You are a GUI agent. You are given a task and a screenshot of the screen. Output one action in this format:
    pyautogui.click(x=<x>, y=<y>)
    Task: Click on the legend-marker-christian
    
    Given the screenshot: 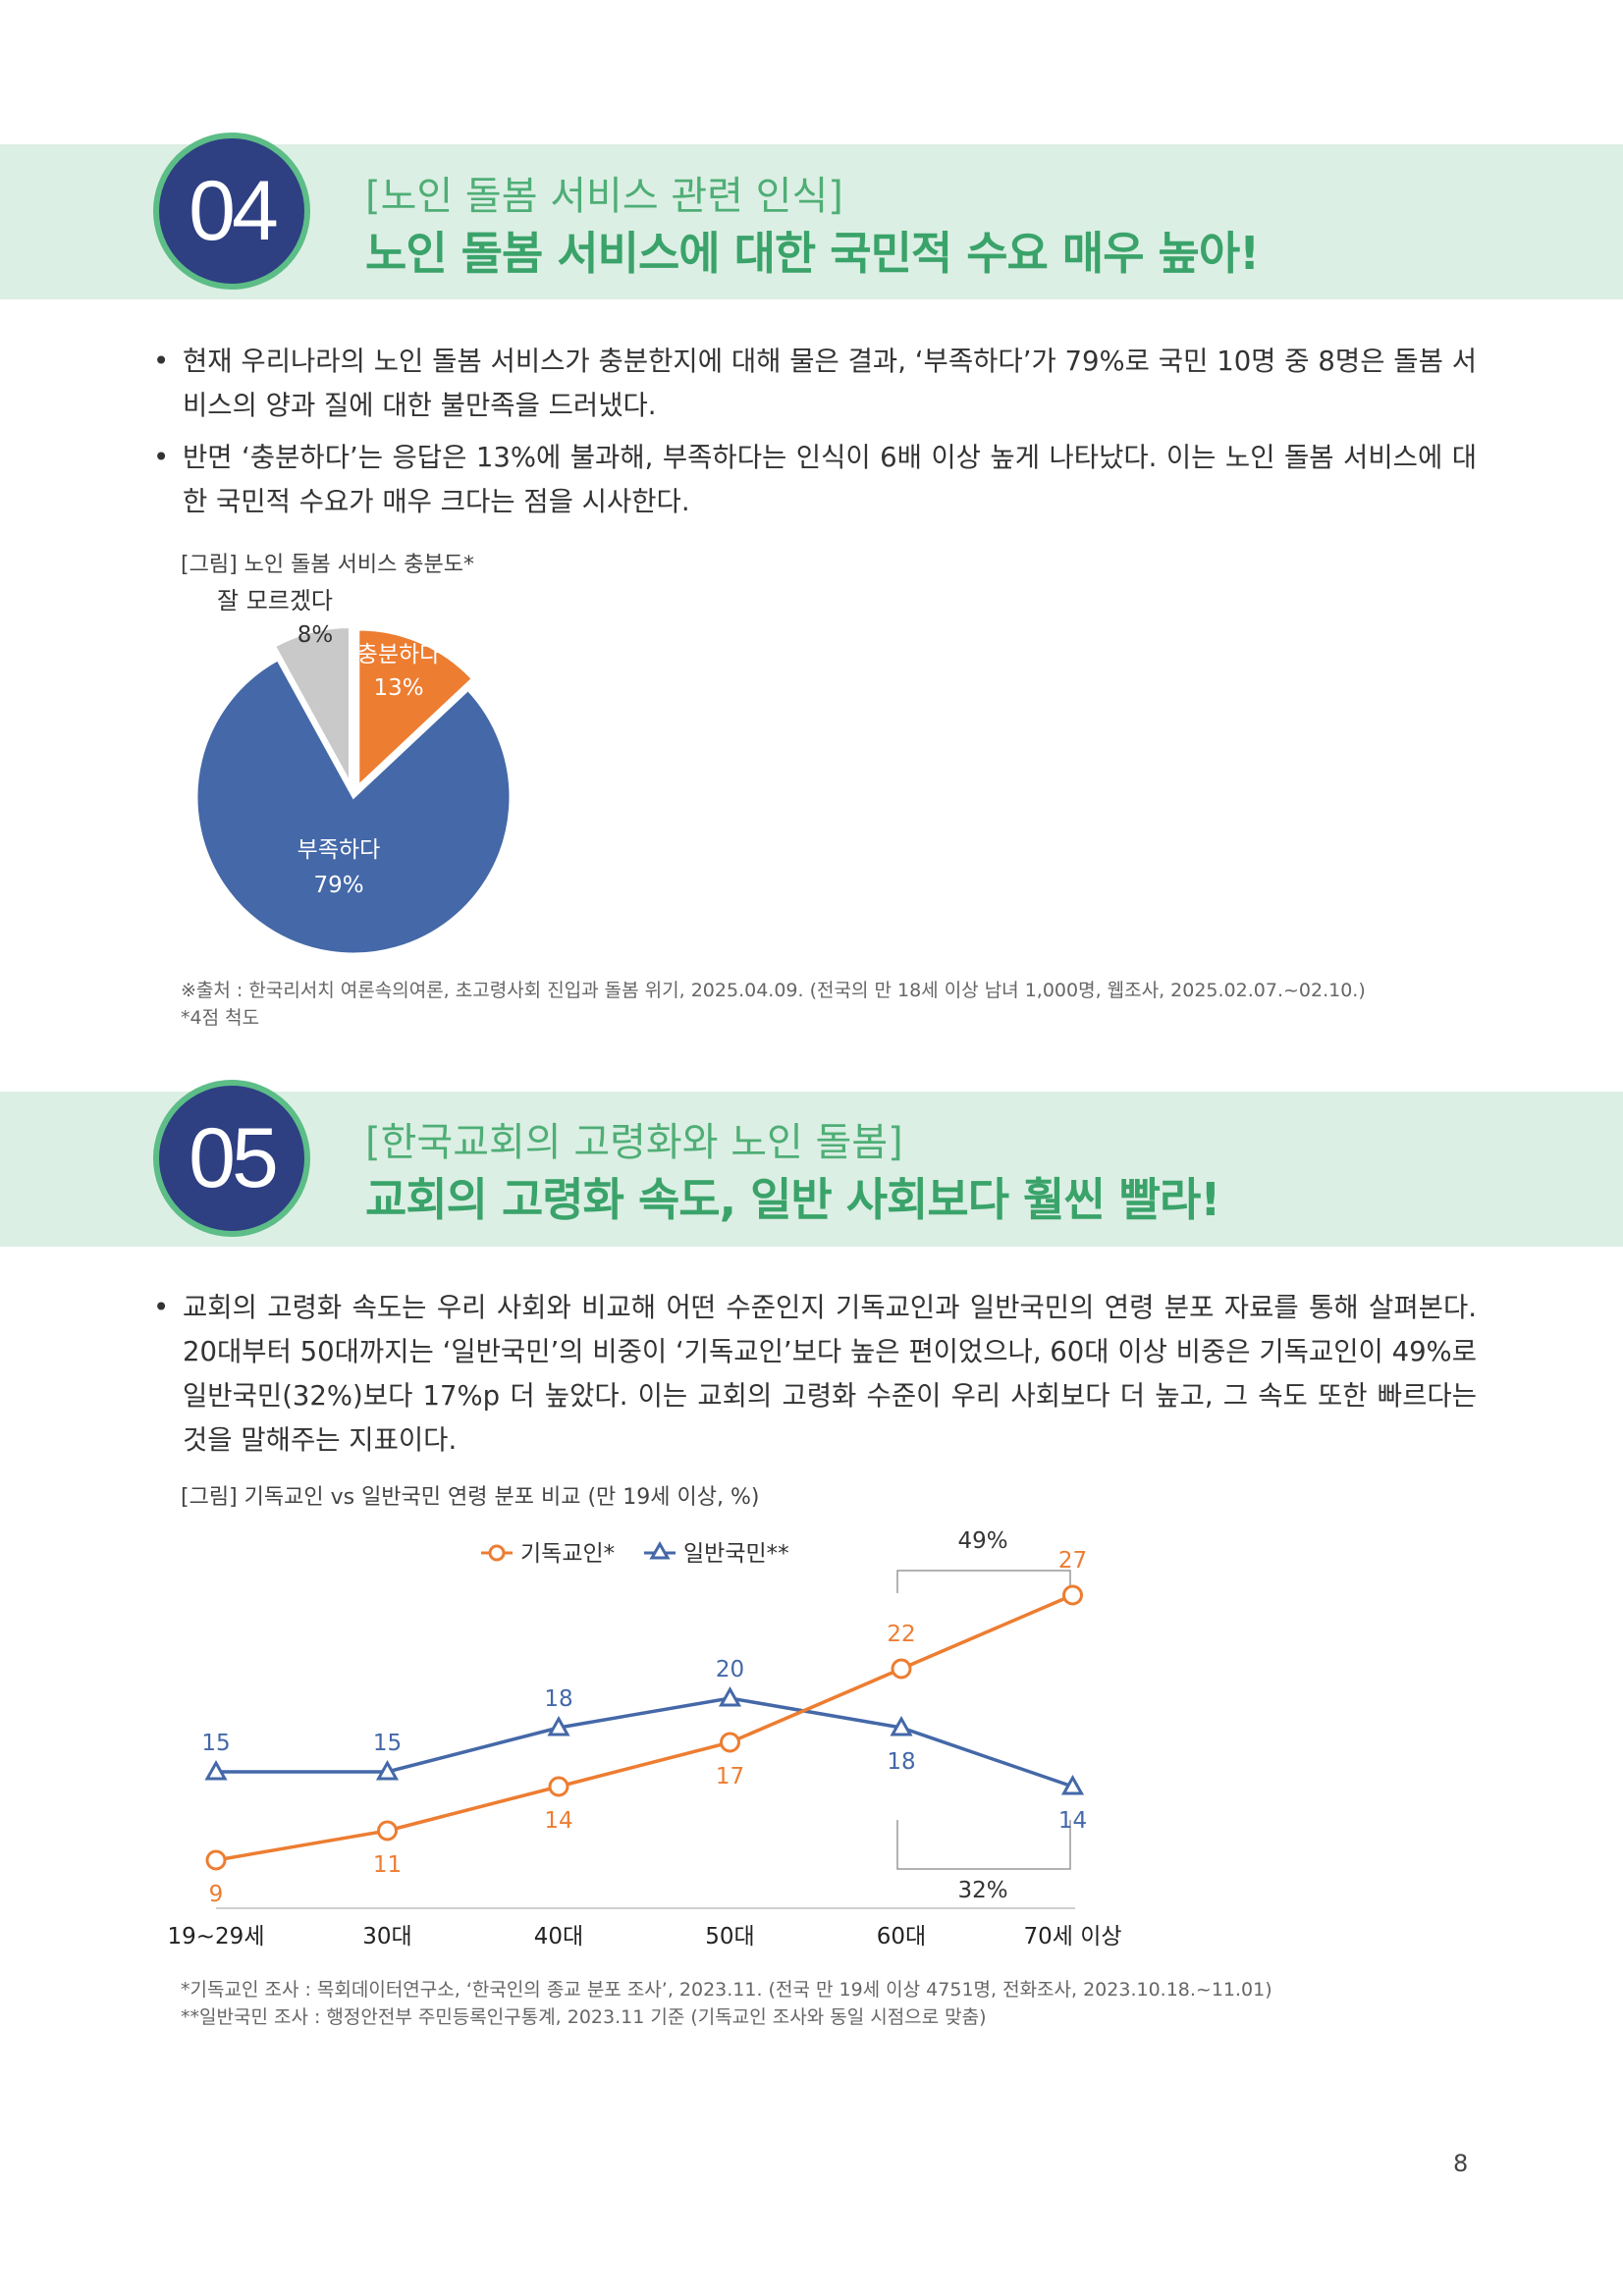 What is the action you would take?
    pyautogui.click(x=497, y=1553)
    